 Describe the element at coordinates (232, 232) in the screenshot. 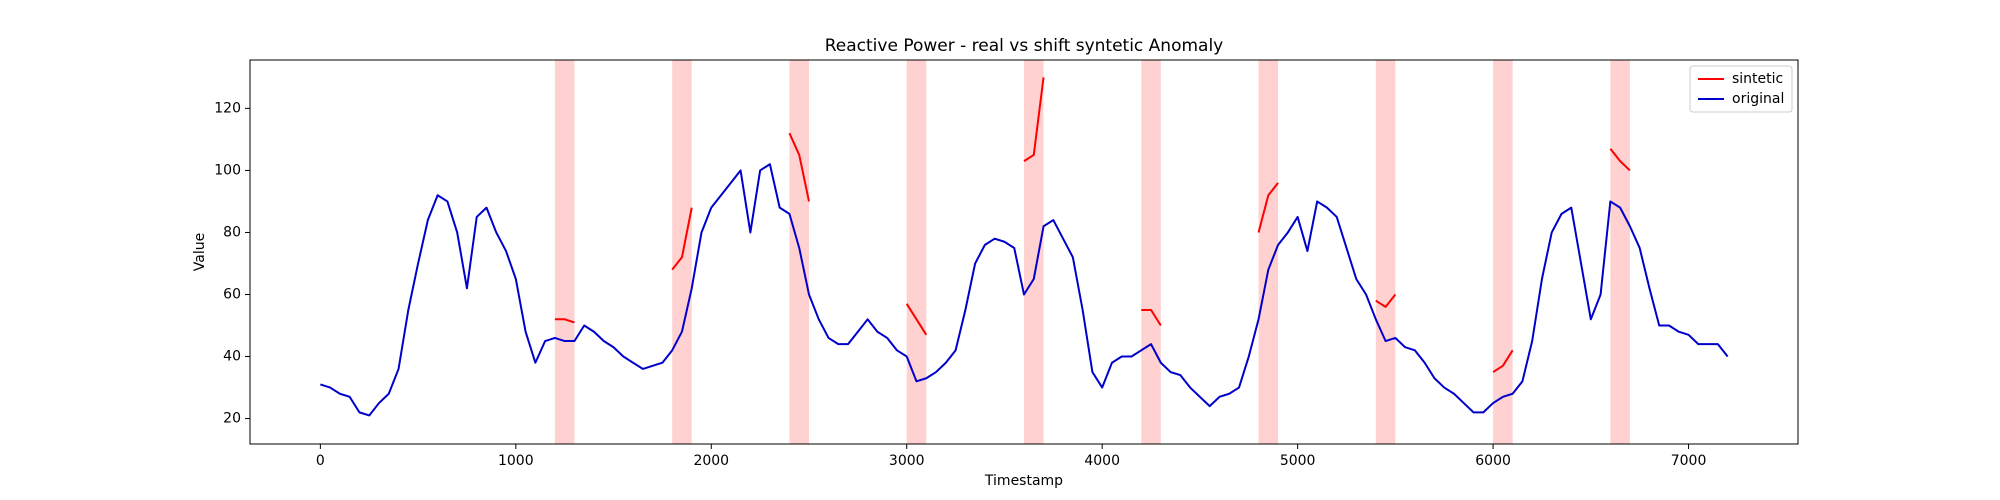

I see `y-tick-label: 80` at that location.